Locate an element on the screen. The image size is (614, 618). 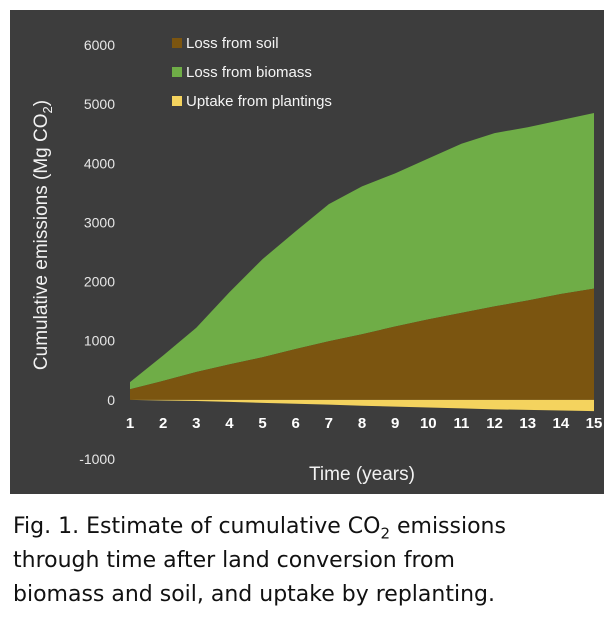
x-tick-label: 15 is located at coordinates (594, 423).